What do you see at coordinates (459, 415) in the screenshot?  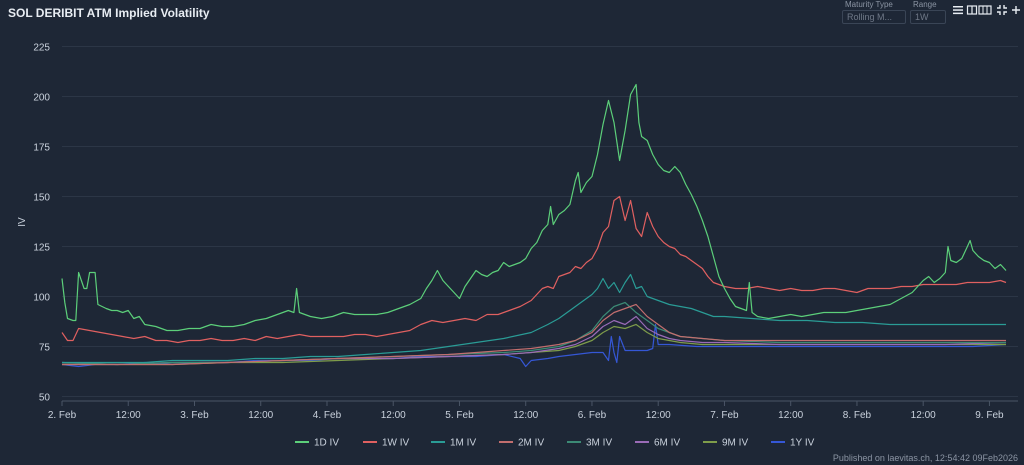 I see `x-tick-label: 5. Feb` at bounding box center [459, 415].